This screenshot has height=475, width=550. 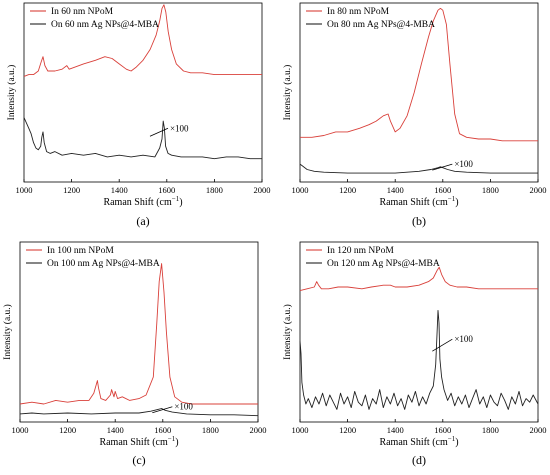 What do you see at coordinates (138, 460) in the screenshot?
I see `panel-label: (c)` at bounding box center [138, 460].